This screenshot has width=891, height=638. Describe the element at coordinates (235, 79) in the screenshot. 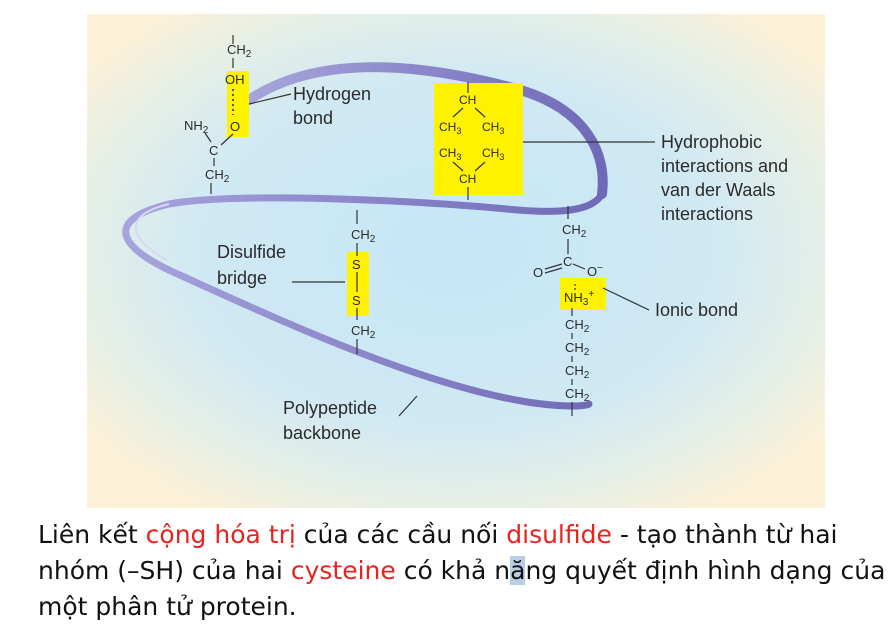

I see `svg-text: OH` at that location.